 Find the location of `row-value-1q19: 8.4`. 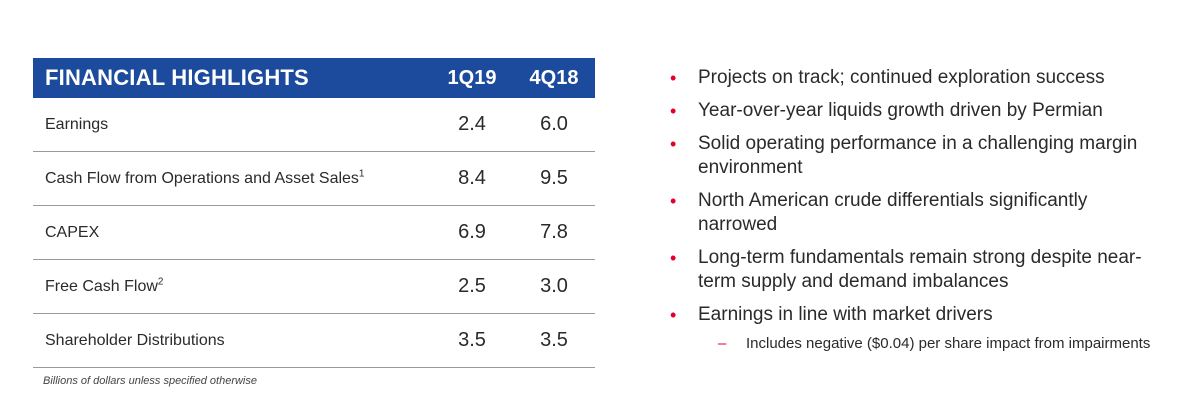

row-value-1q19: 8.4 is located at coordinates (472, 178).